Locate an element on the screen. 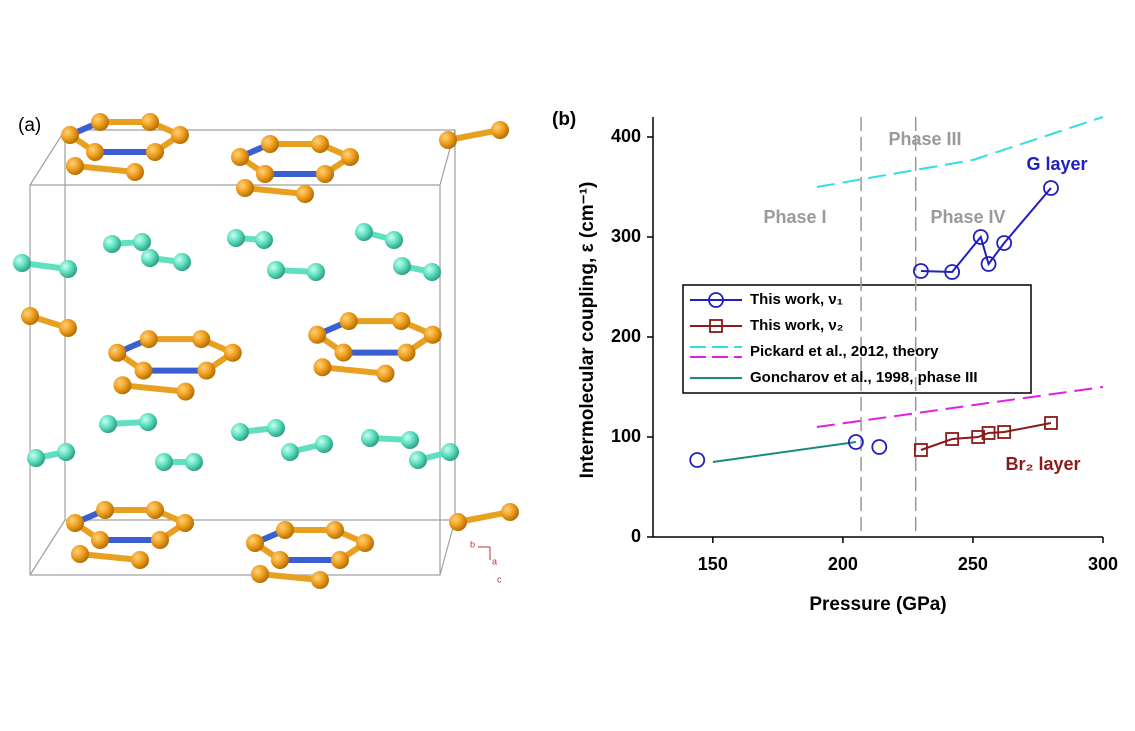 The height and width of the screenshot is (731, 1135). legend-label: Pickard et al., 2012, theory is located at coordinates (844, 351).